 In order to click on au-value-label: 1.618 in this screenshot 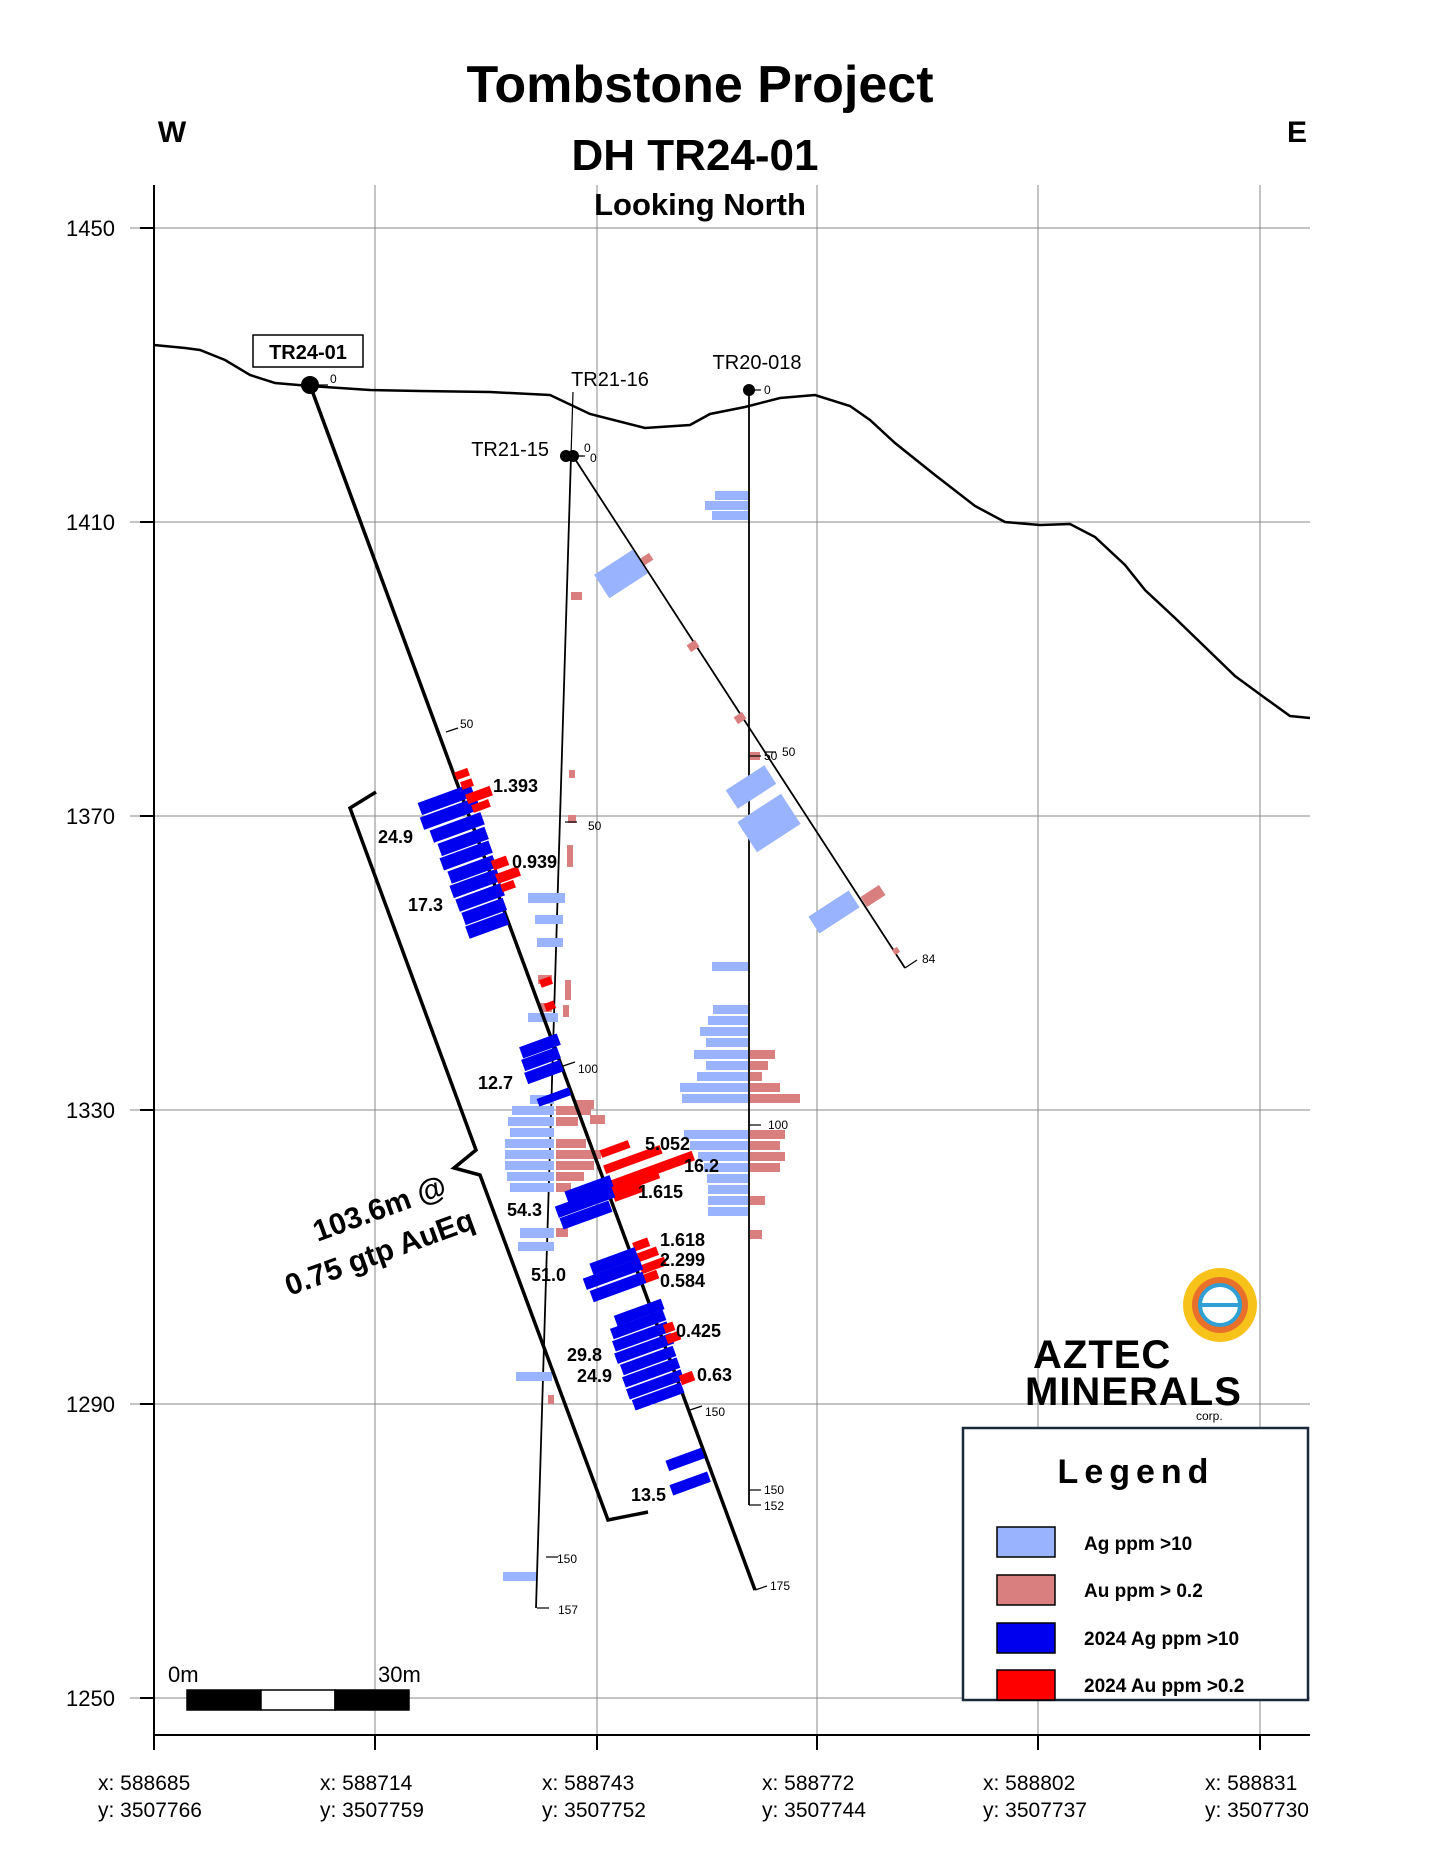, I will do `click(682, 1240)`.